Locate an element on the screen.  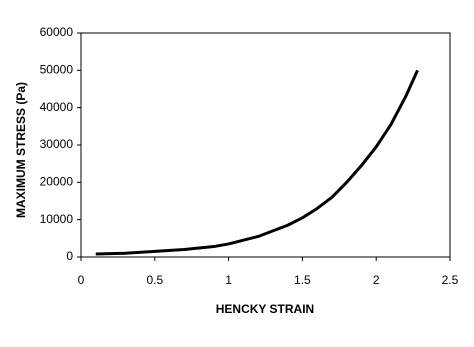
y-tick-label: 50000 is located at coordinates (57, 70).